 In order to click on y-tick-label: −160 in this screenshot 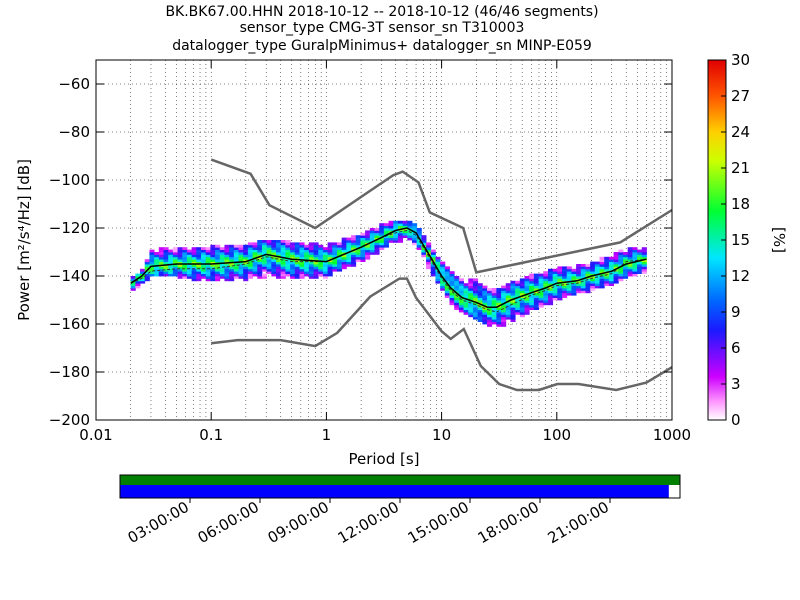, I will do `click(69, 324)`.